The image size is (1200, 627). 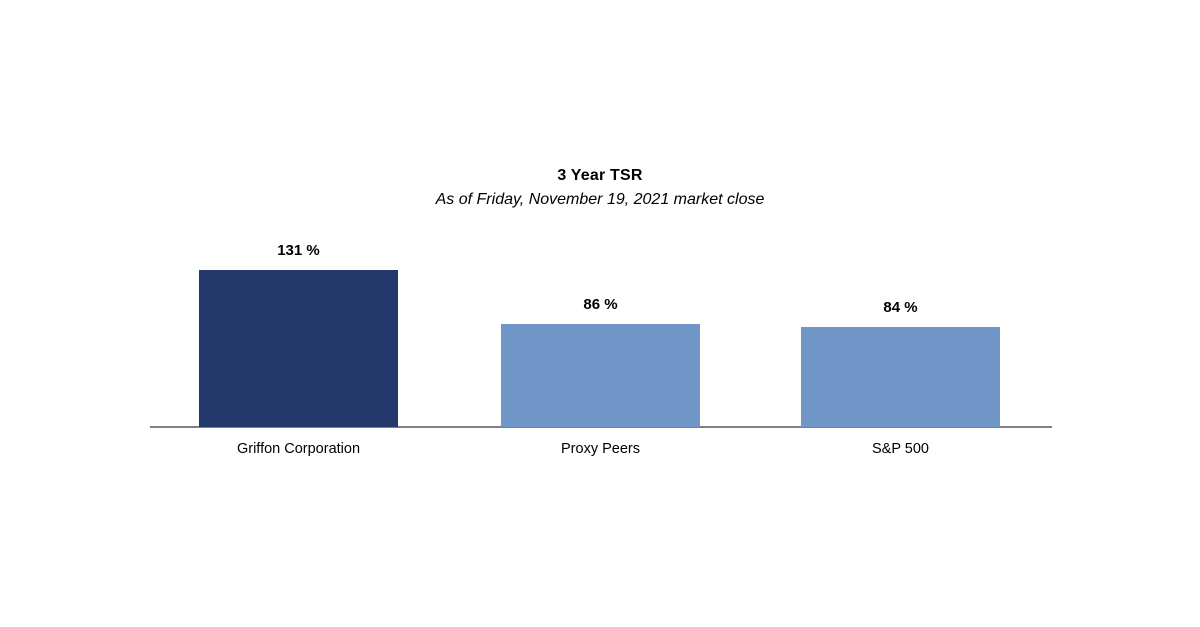 I want to click on value-label-s-p-500: 84 %, so click(x=900, y=307).